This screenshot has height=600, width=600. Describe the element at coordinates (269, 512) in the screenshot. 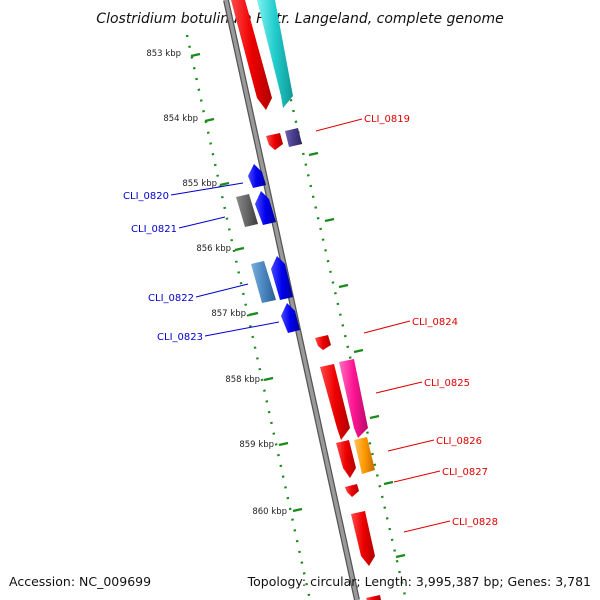

I see `kbp-label: 860 kbp` at that location.